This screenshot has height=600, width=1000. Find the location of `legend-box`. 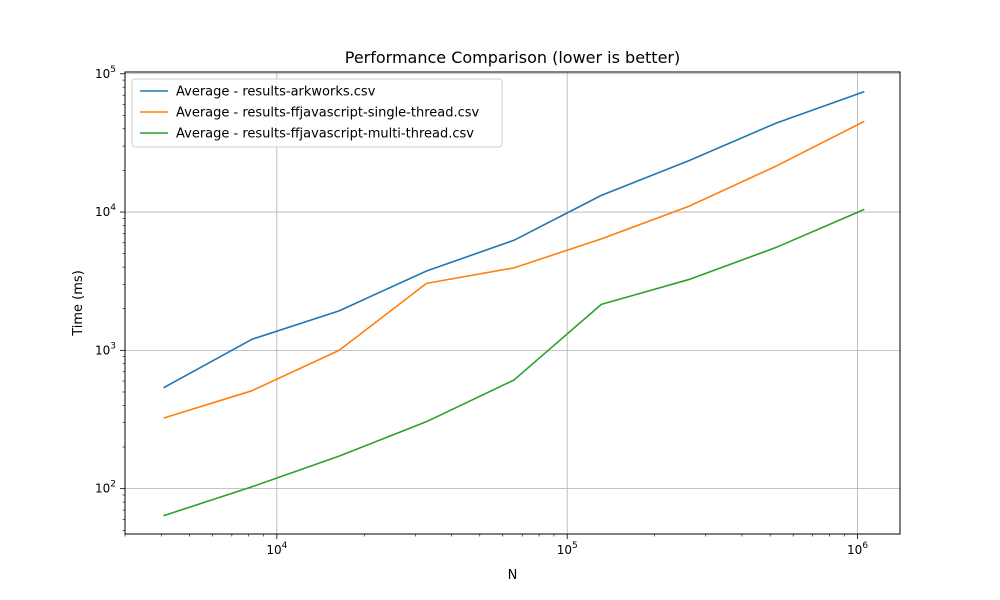

legend-box is located at coordinates (317, 113).